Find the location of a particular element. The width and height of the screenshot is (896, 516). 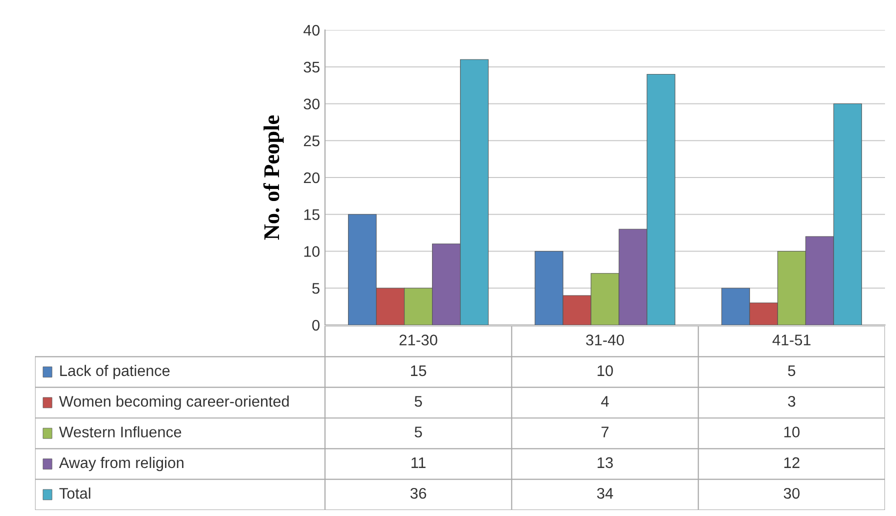

legend-label: Western Influence is located at coordinates (120, 432).